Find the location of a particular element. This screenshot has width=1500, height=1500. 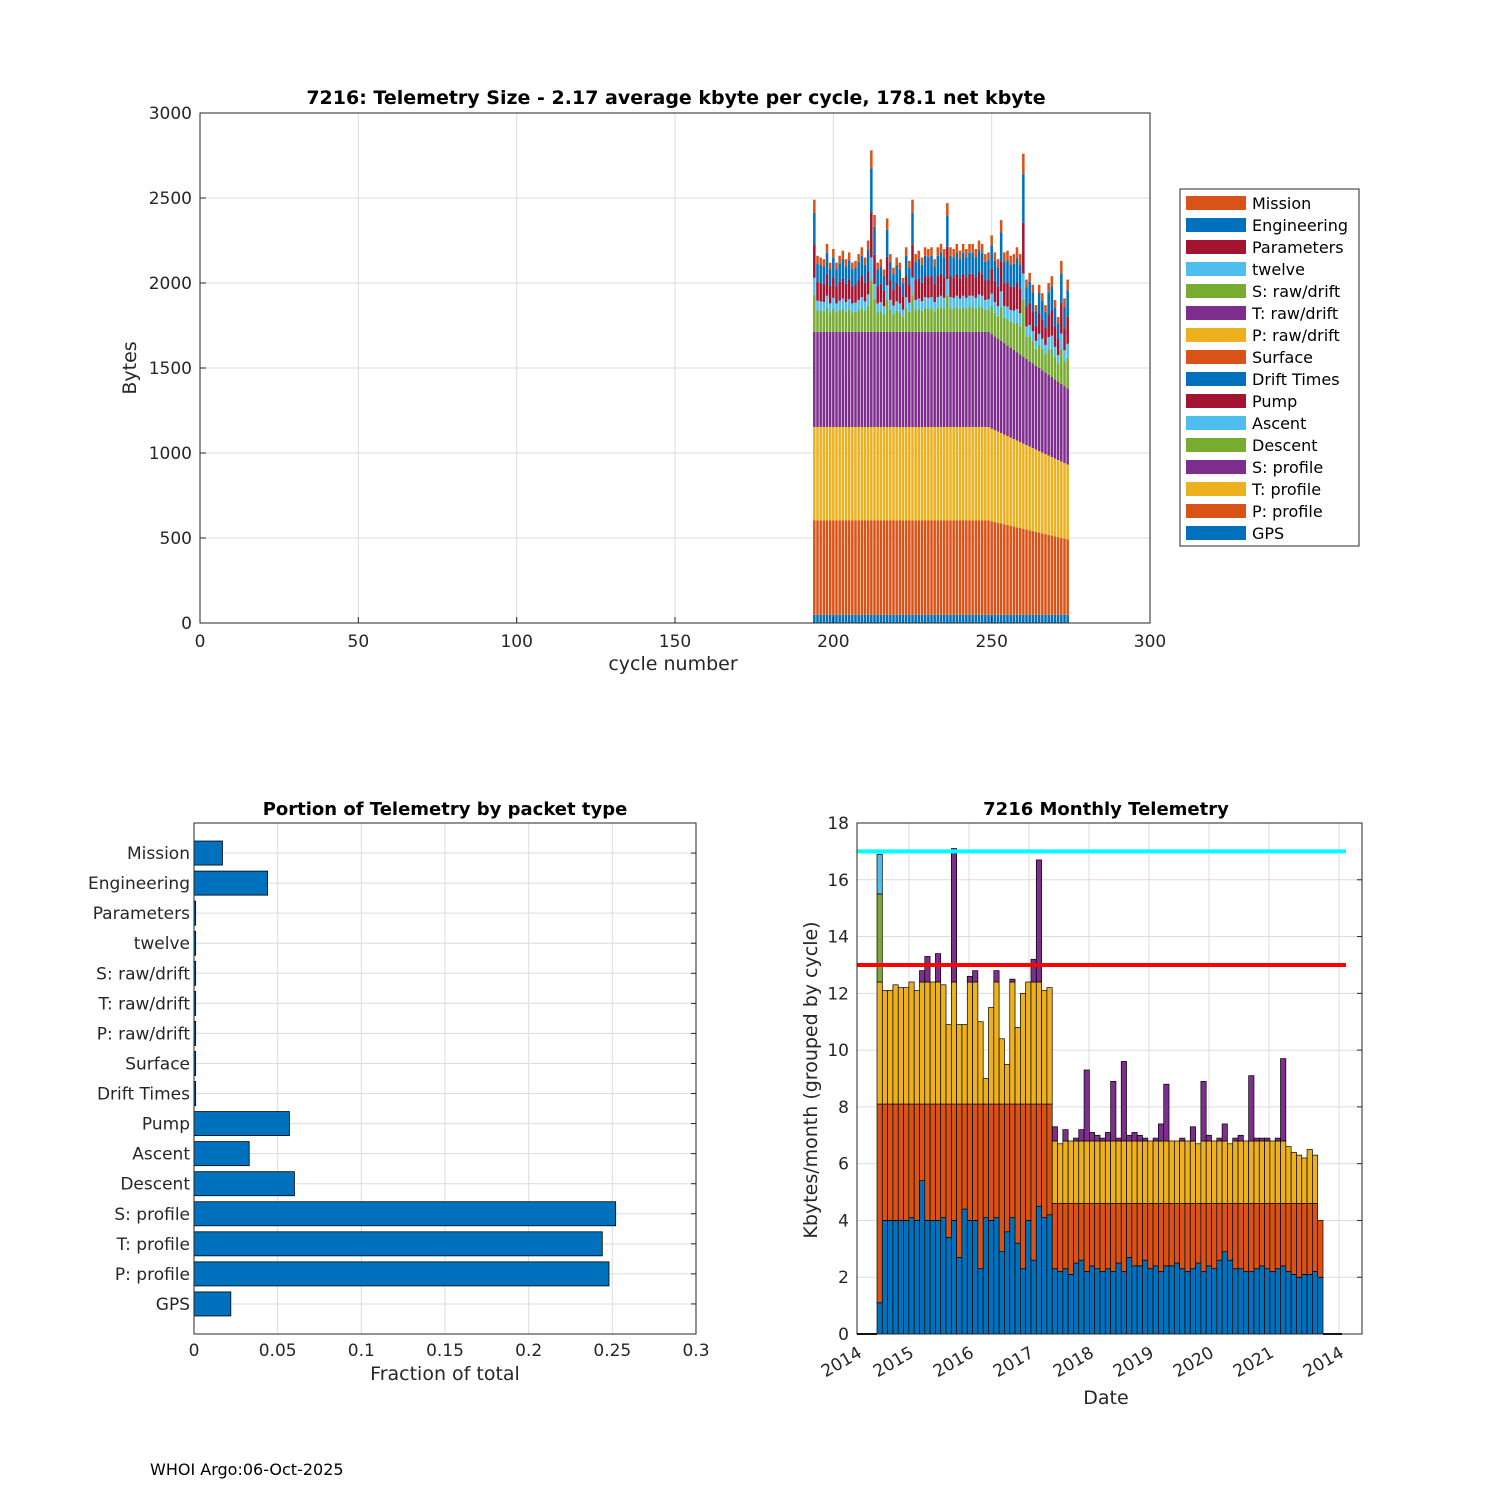

br-bar-m69-mid is located at coordinates (1246, 1237).